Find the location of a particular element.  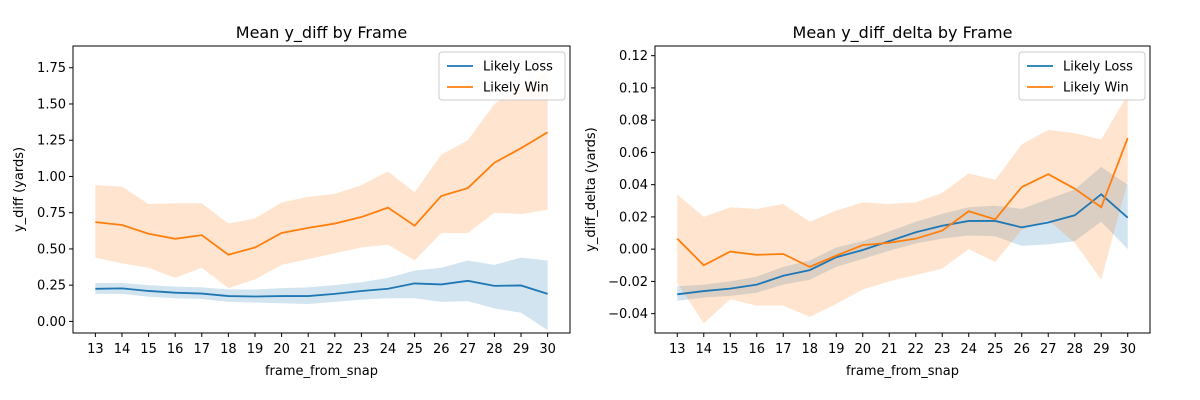

chart-title: Mean y_diff_delta by Frame is located at coordinates (903, 33).